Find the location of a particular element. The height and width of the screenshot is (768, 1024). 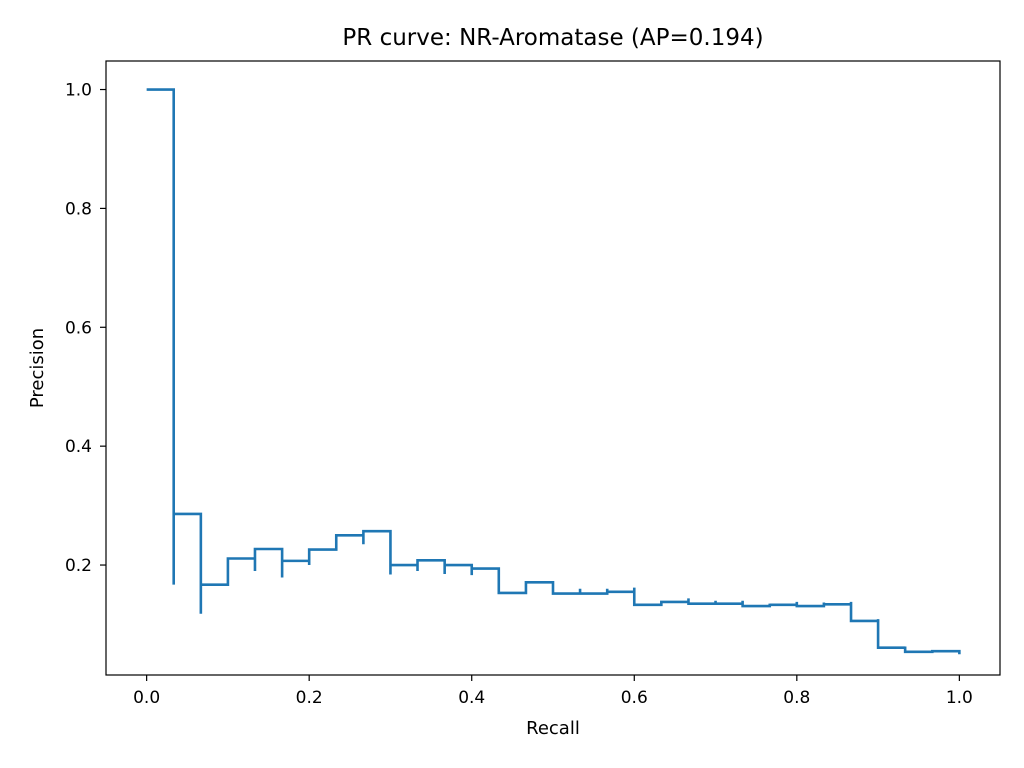

y-tick-label: 1.0 is located at coordinates (78, 91).